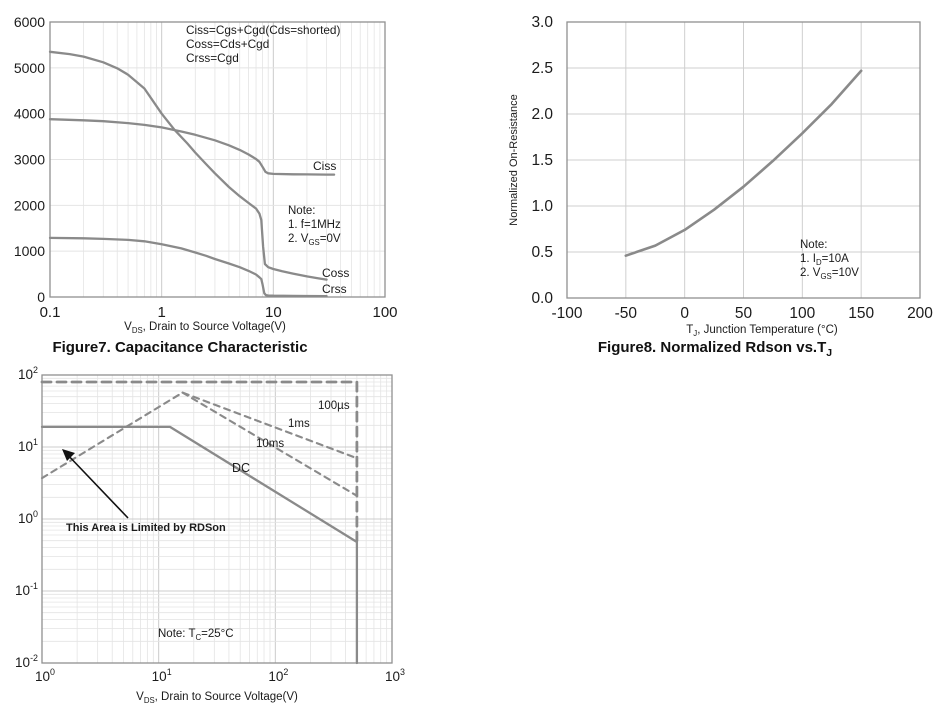  Describe the element at coordinates (299, 424) in the screenshot. I see `label-1ms: 1ms` at that location.